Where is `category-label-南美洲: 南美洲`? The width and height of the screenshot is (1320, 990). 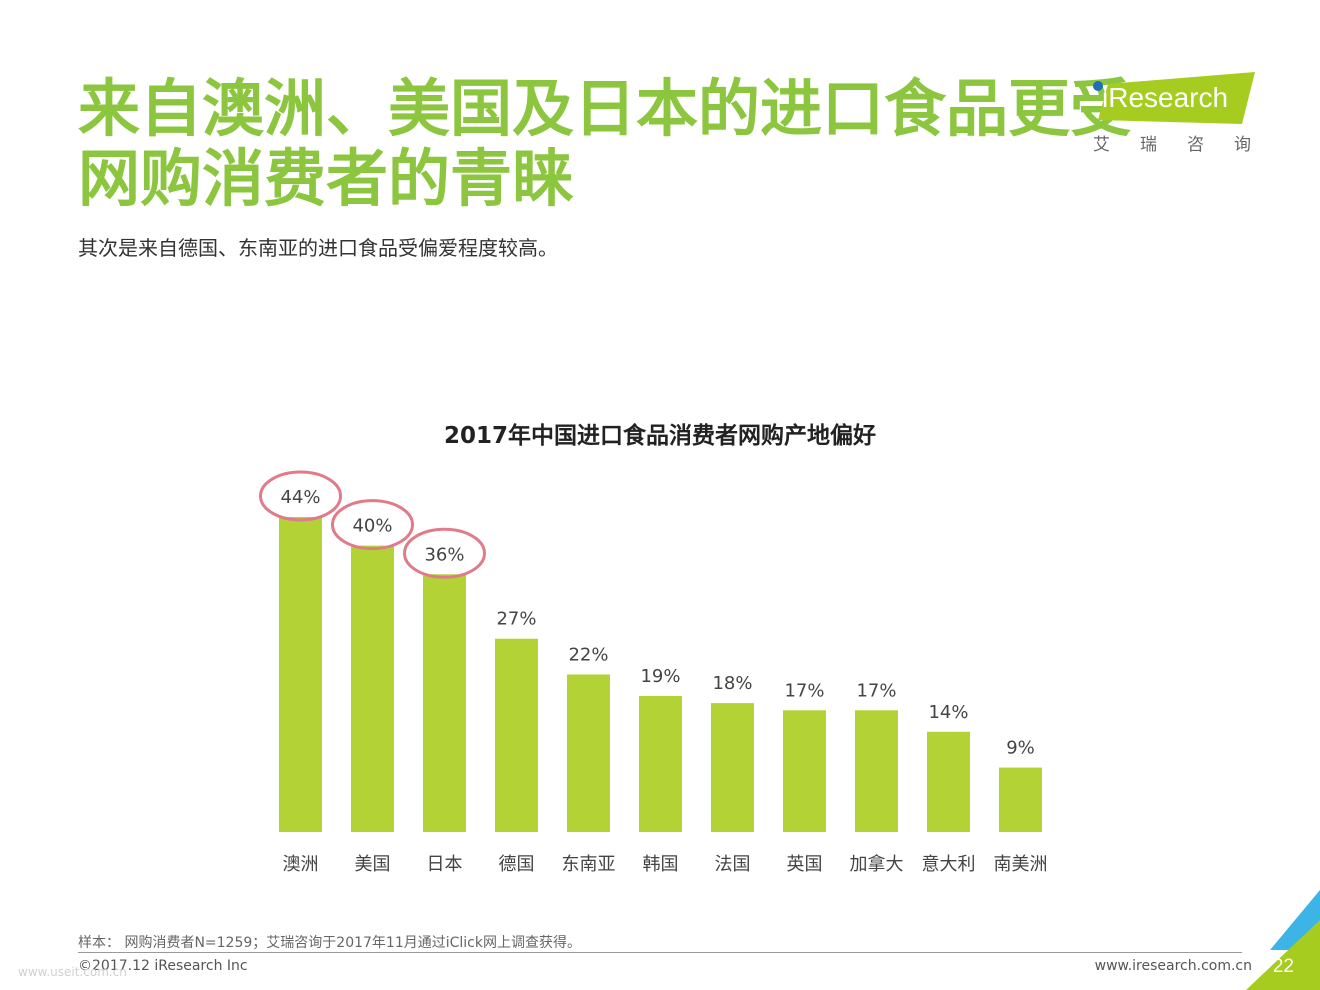 category-label-南美洲: 南美洲 is located at coordinates (1021, 864).